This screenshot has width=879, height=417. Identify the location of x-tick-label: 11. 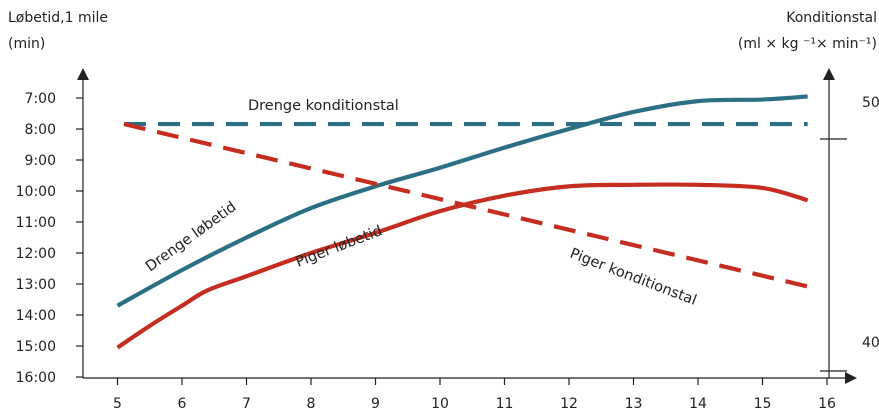
(505, 404).